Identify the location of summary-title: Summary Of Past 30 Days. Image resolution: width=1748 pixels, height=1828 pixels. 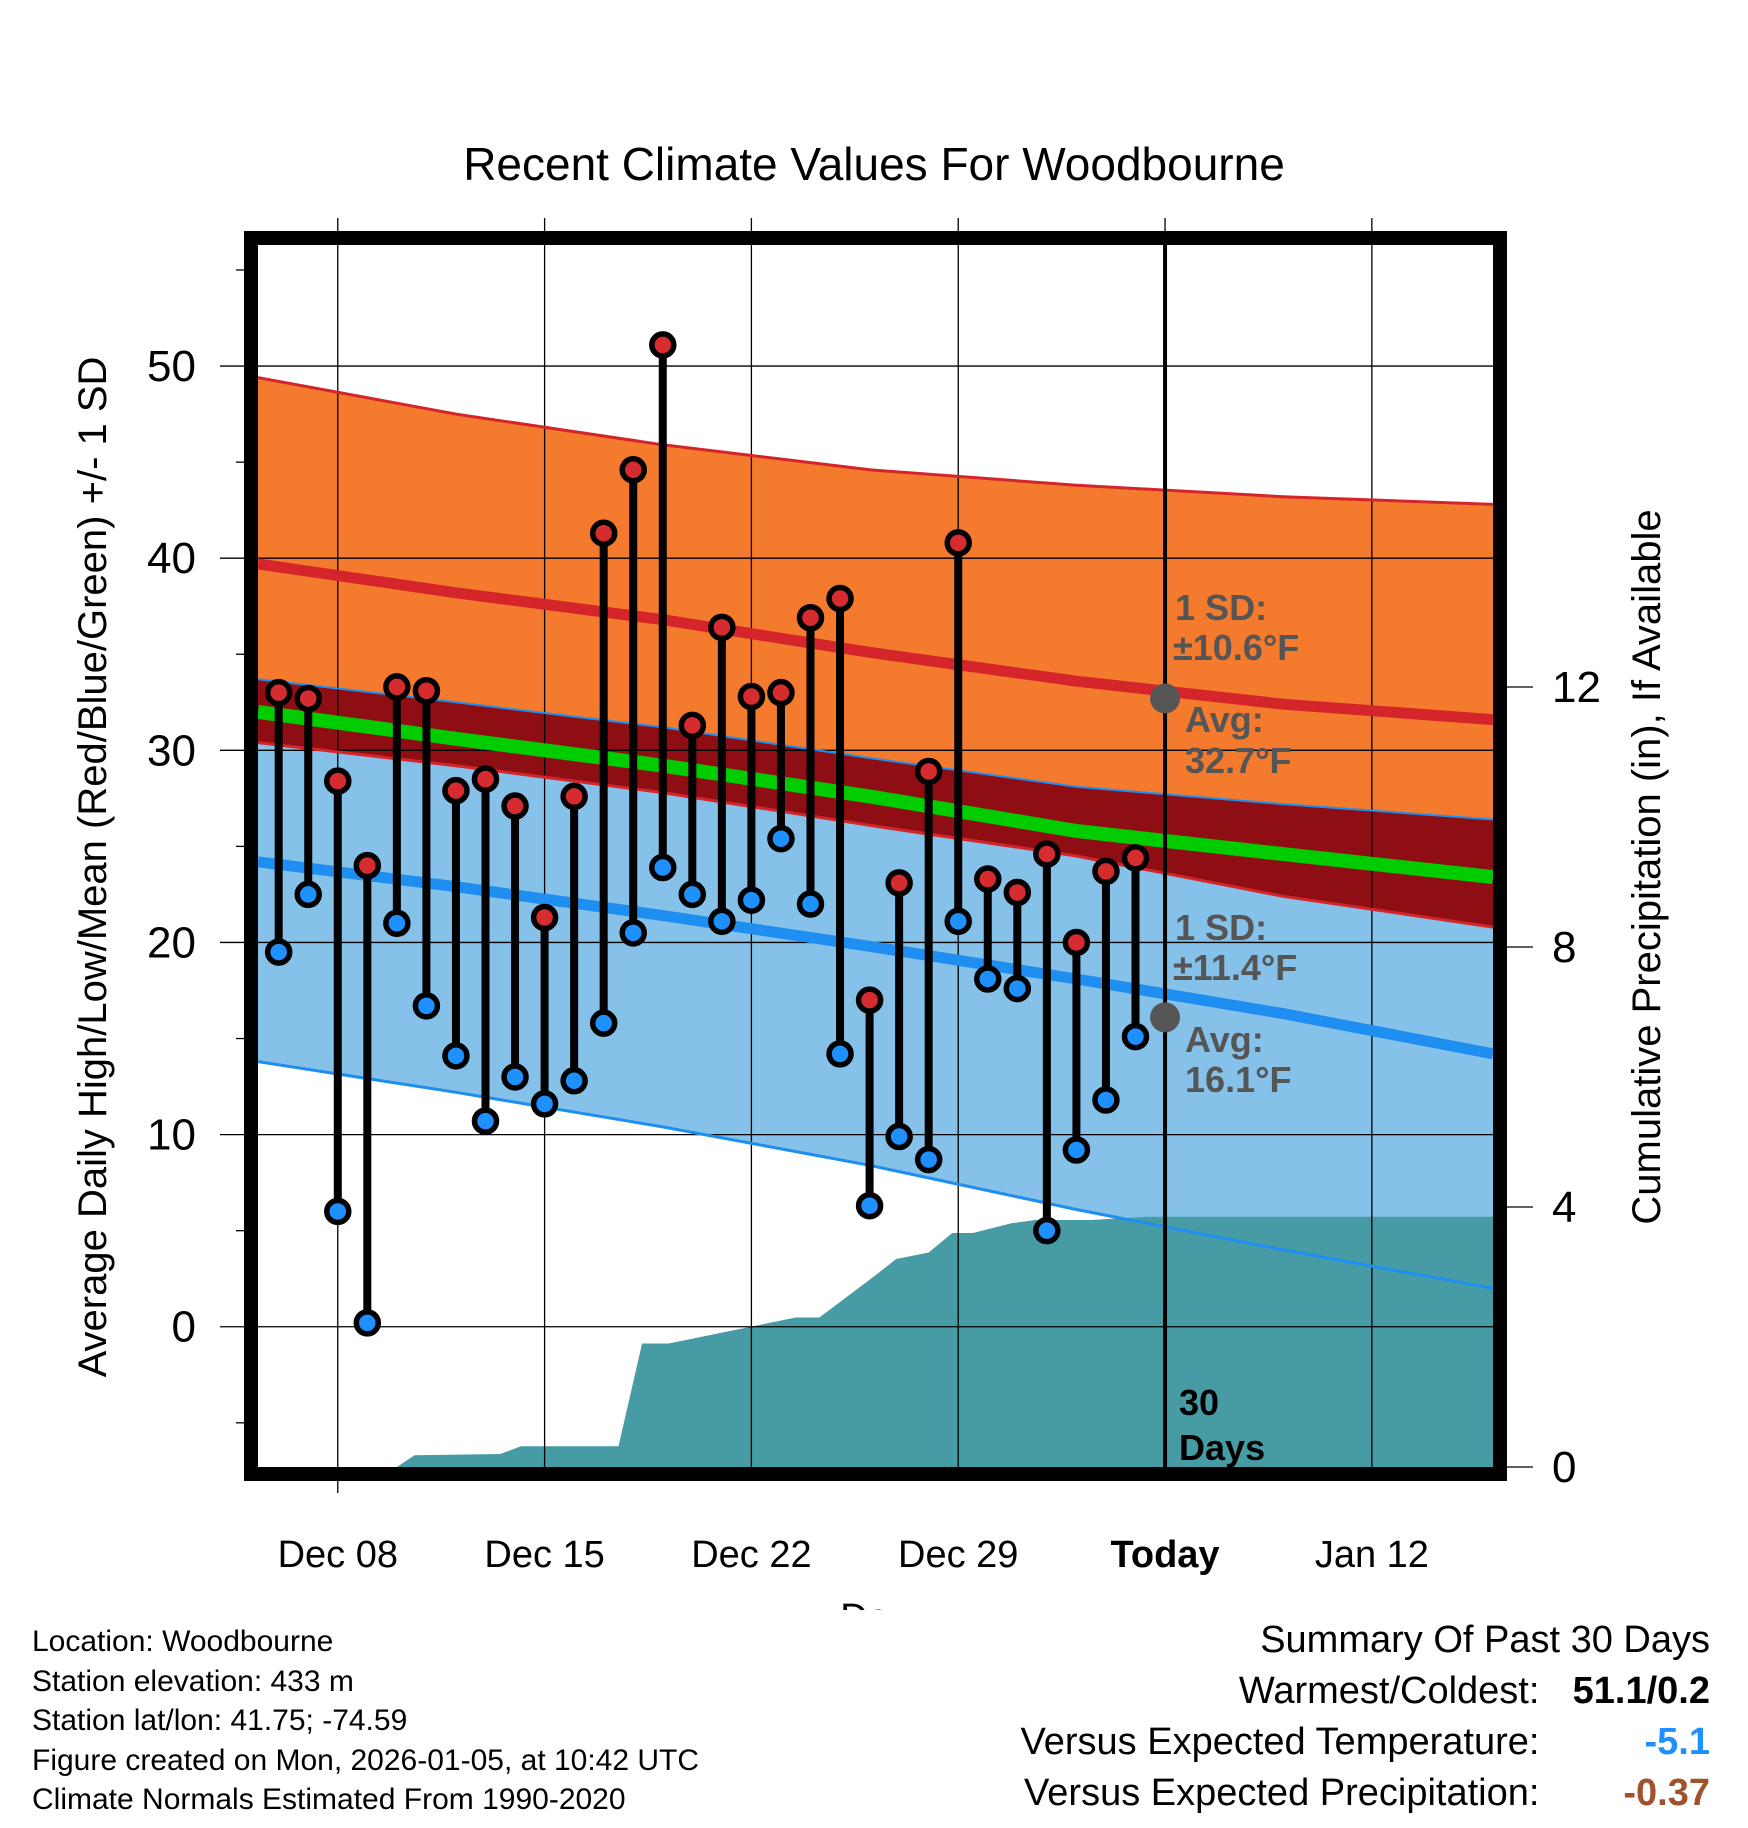
(1485, 1640).